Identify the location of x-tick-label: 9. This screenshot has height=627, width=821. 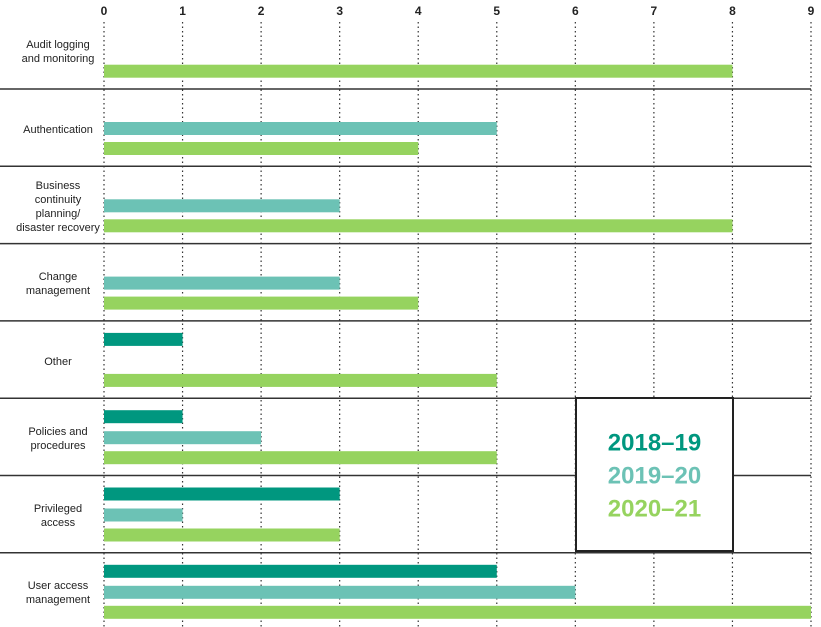
(811, 11).